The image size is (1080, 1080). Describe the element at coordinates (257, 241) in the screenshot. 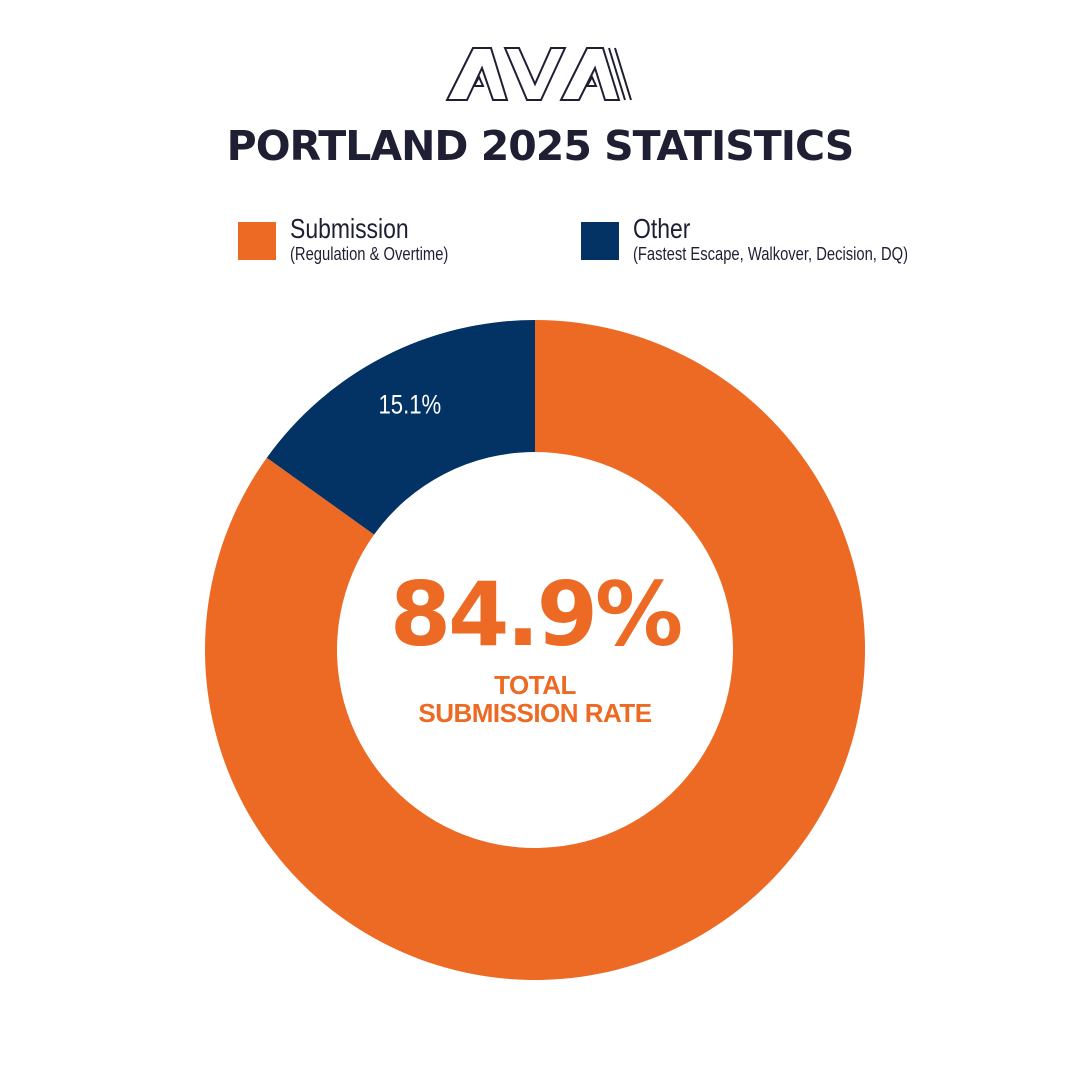

I see `legend-swatch-submission` at that location.